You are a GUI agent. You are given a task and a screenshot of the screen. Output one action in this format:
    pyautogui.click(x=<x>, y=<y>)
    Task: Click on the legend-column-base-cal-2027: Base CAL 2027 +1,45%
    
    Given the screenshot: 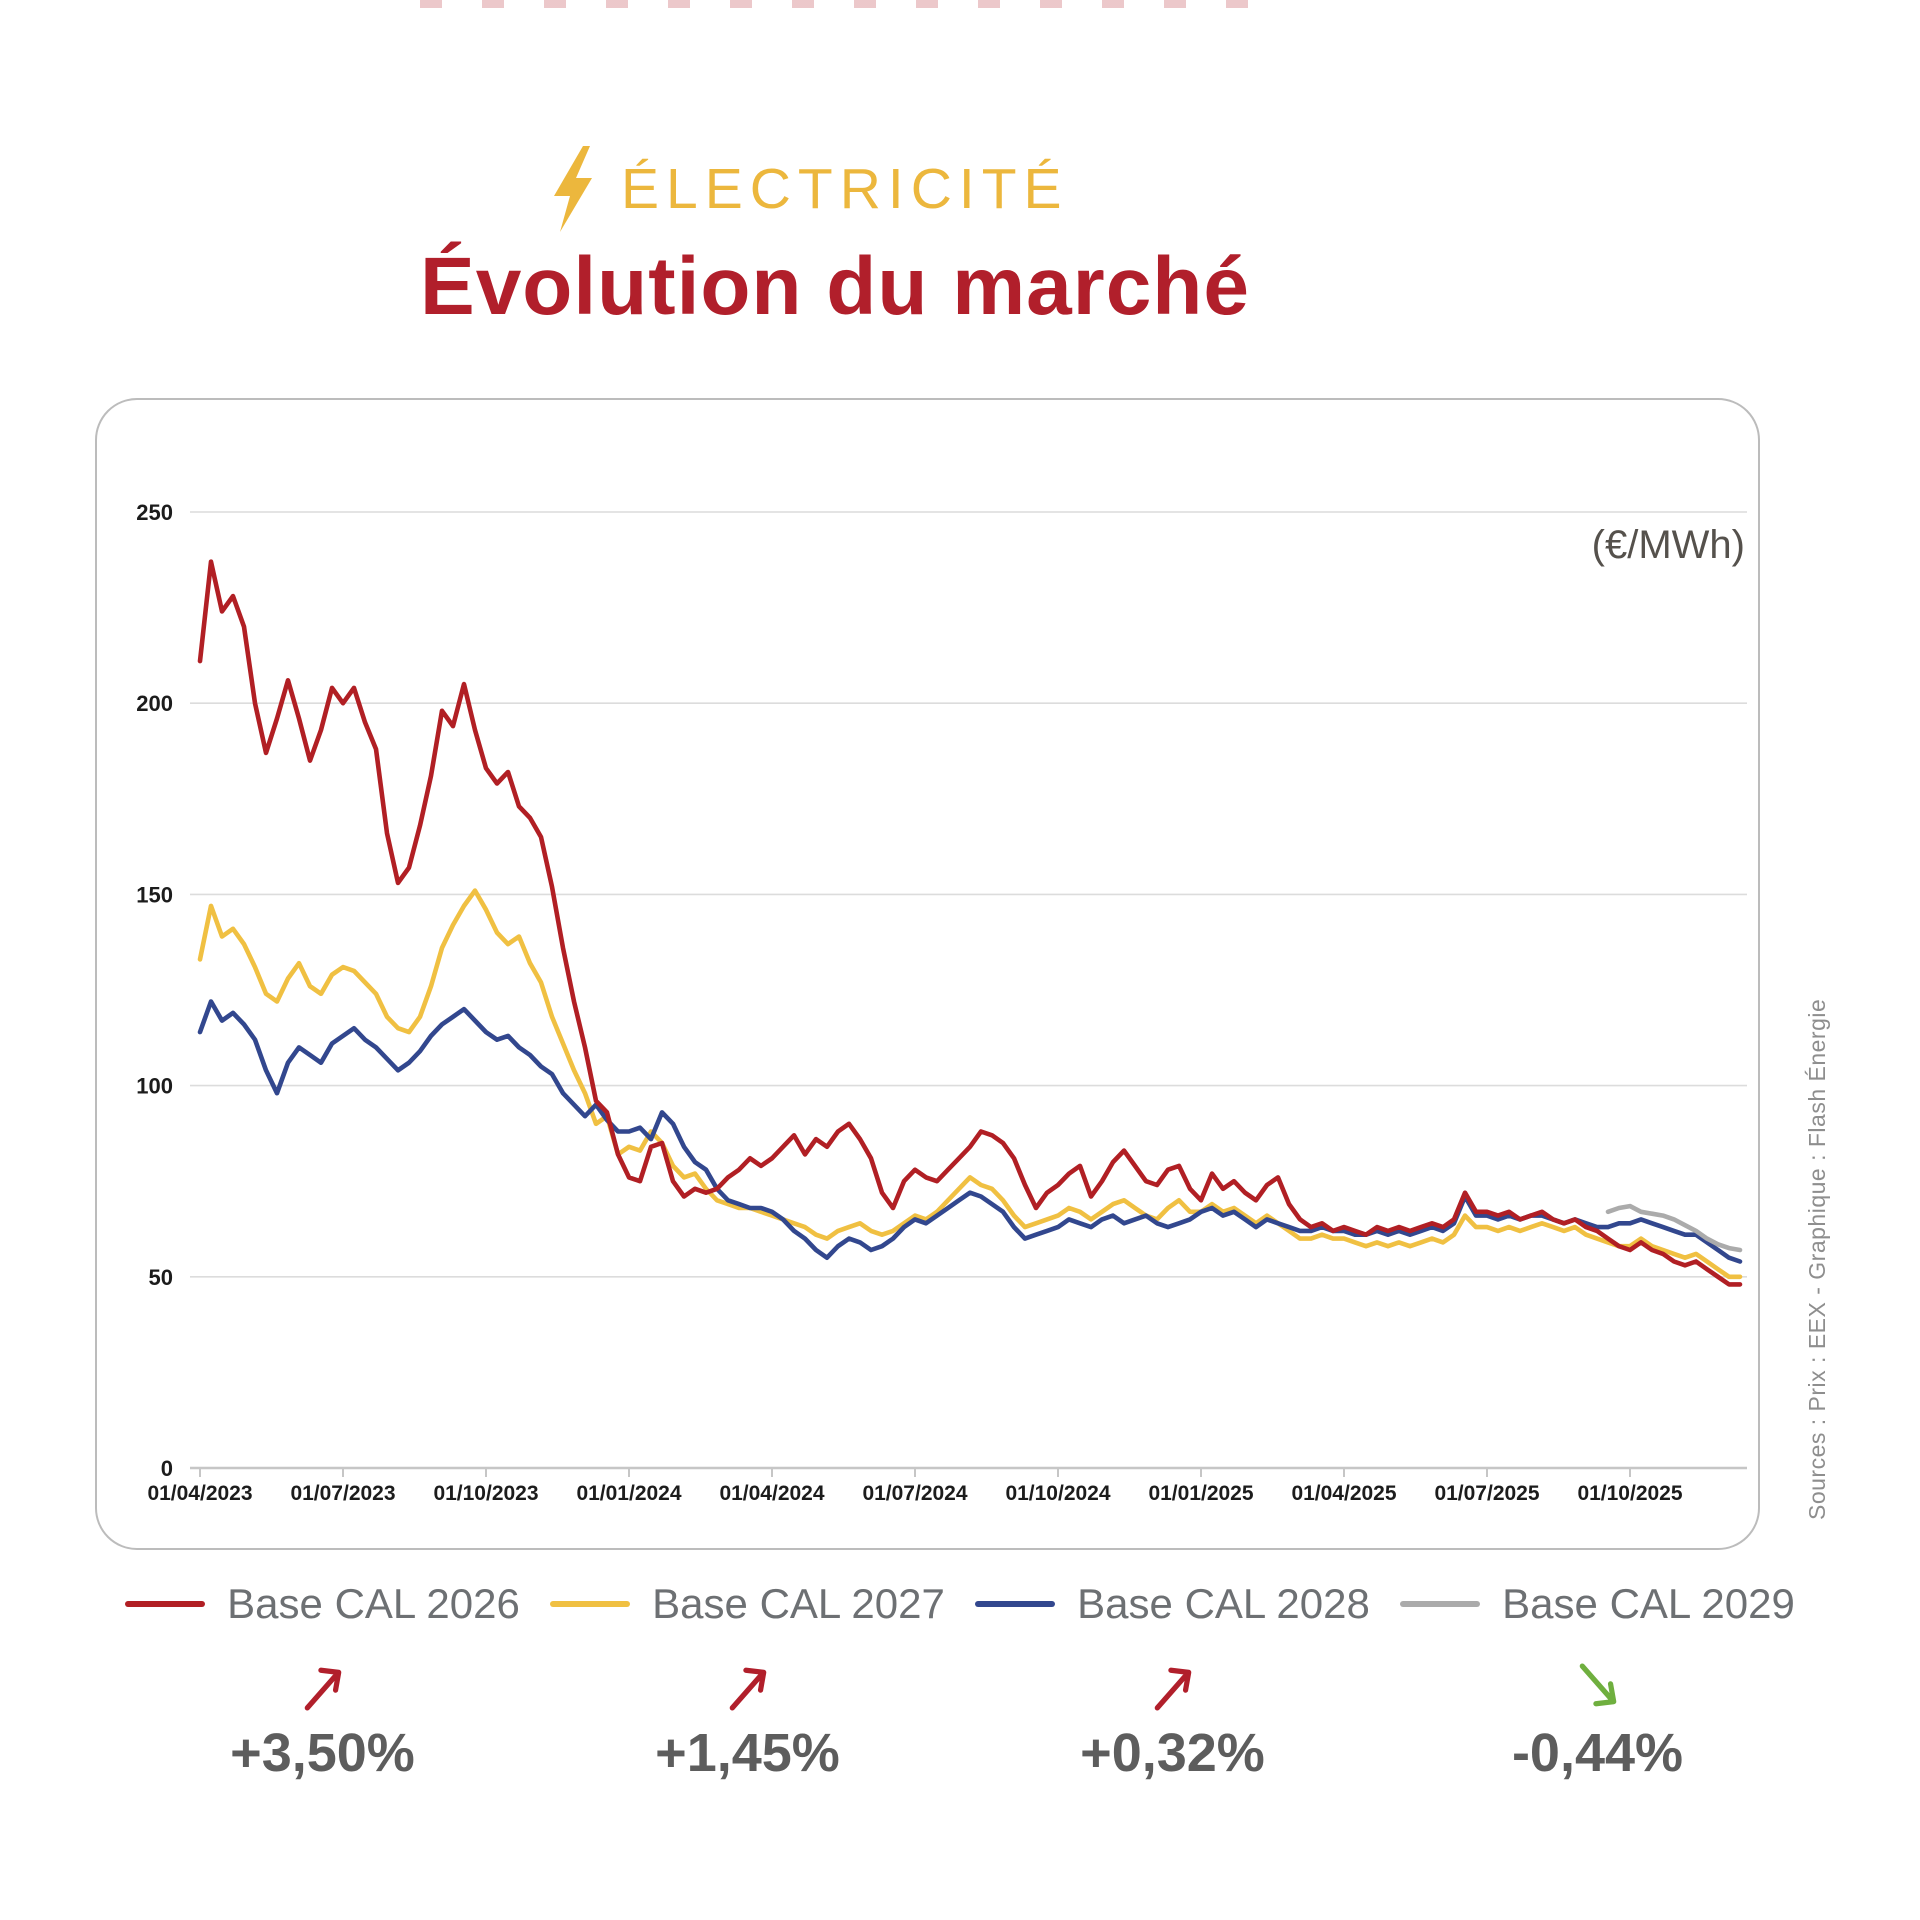 What is the action you would take?
    pyautogui.click(x=747, y=1678)
    